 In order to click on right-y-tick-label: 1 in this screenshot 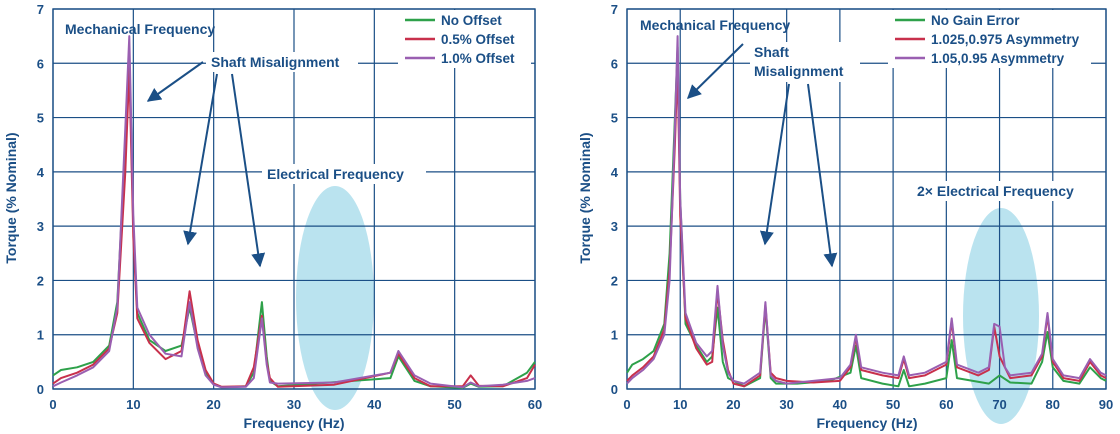, I will do `click(614, 335)`.